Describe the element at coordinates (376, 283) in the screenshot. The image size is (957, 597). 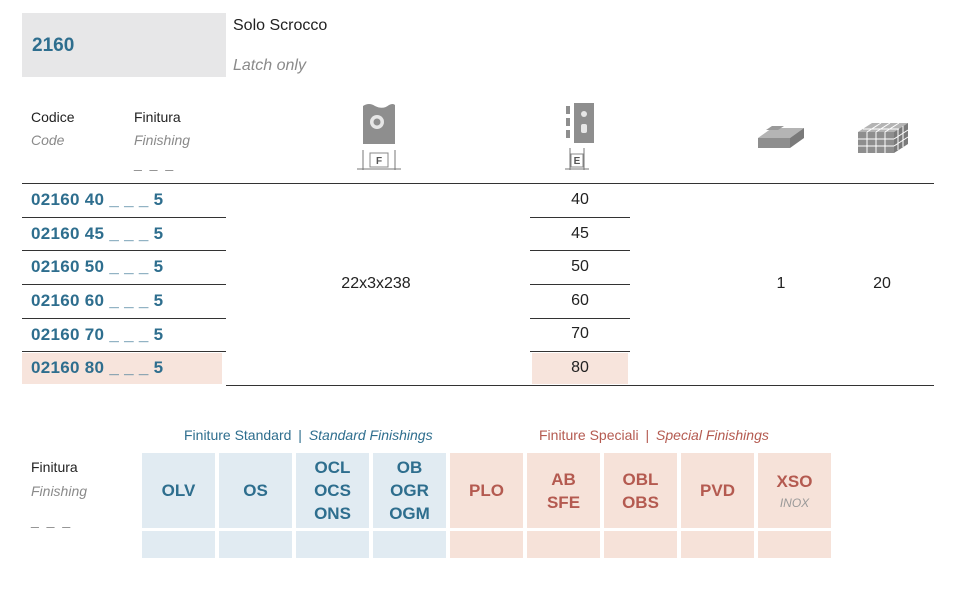
I see `faceplate-dimensions: 22x3x238` at that location.